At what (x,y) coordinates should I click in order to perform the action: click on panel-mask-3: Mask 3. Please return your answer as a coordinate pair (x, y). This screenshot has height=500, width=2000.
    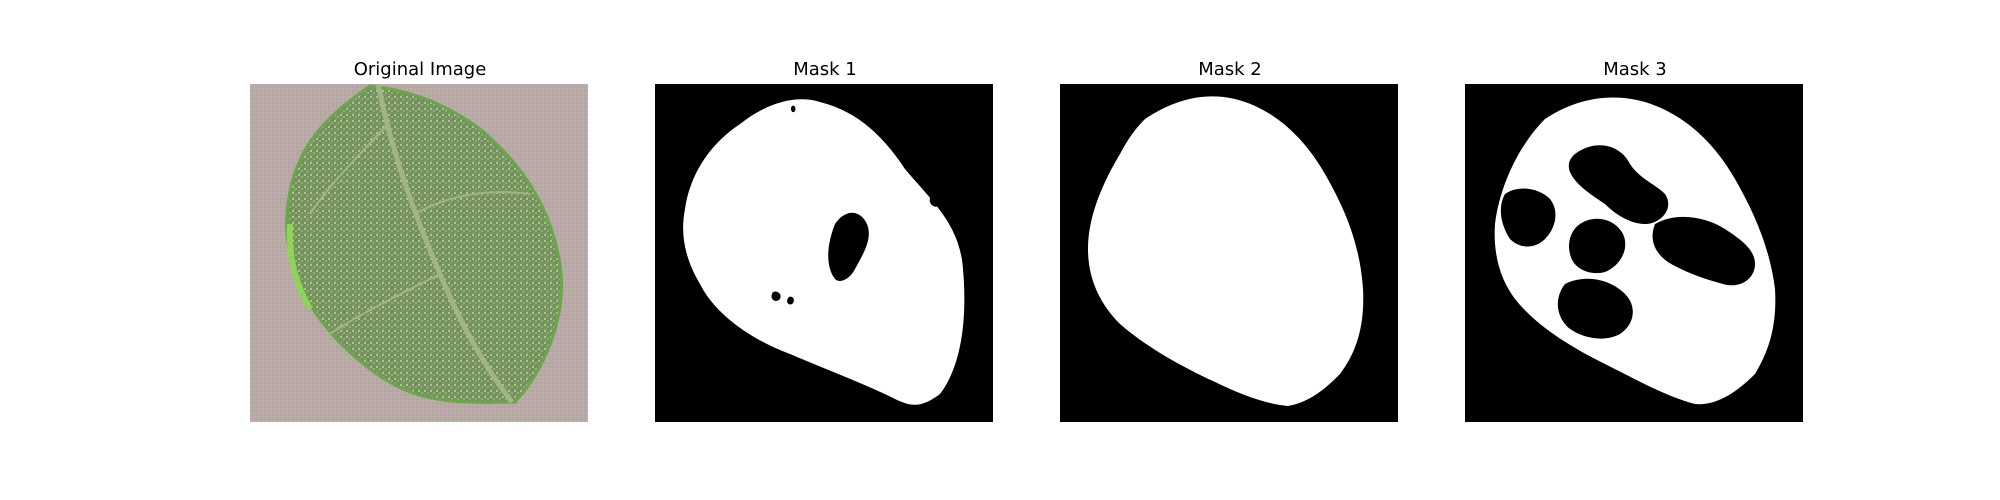
    Looking at the image, I should click on (1635, 240).